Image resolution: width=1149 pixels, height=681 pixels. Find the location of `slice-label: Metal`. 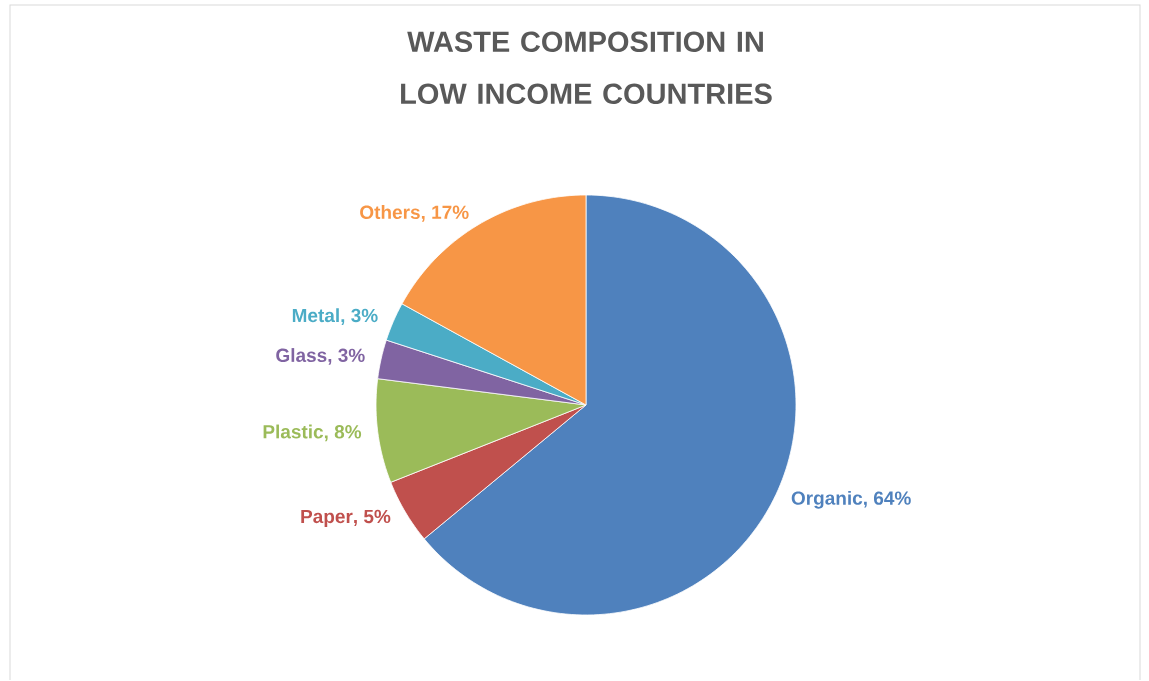

slice-label: Metal is located at coordinates (315, 315).